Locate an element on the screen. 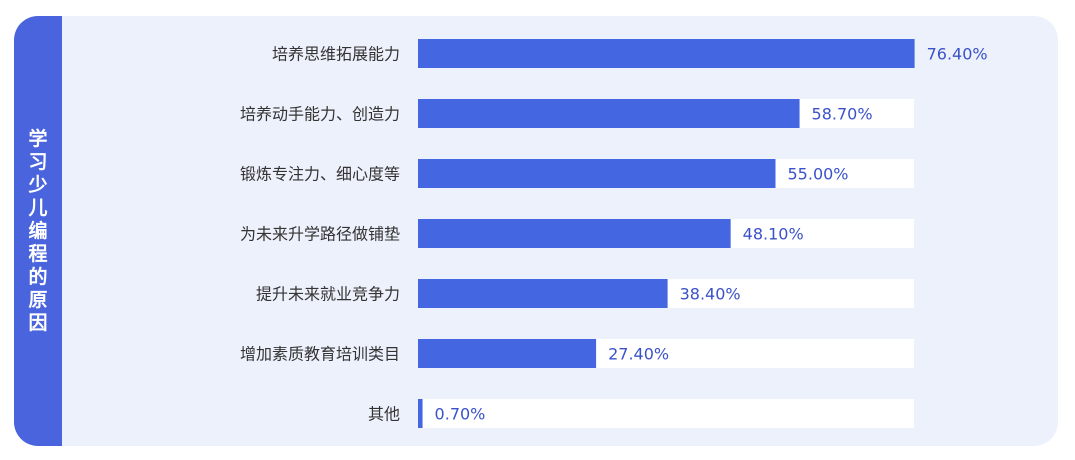 The height and width of the screenshot is (460, 1075). side-title: 学习少儿编程的原因 is located at coordinates (38, 230).